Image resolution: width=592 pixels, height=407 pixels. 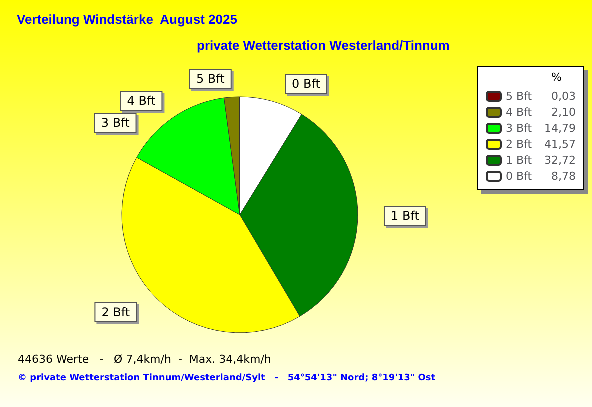 I want to click on data-label: 8,78, so click(x=564, y=176).